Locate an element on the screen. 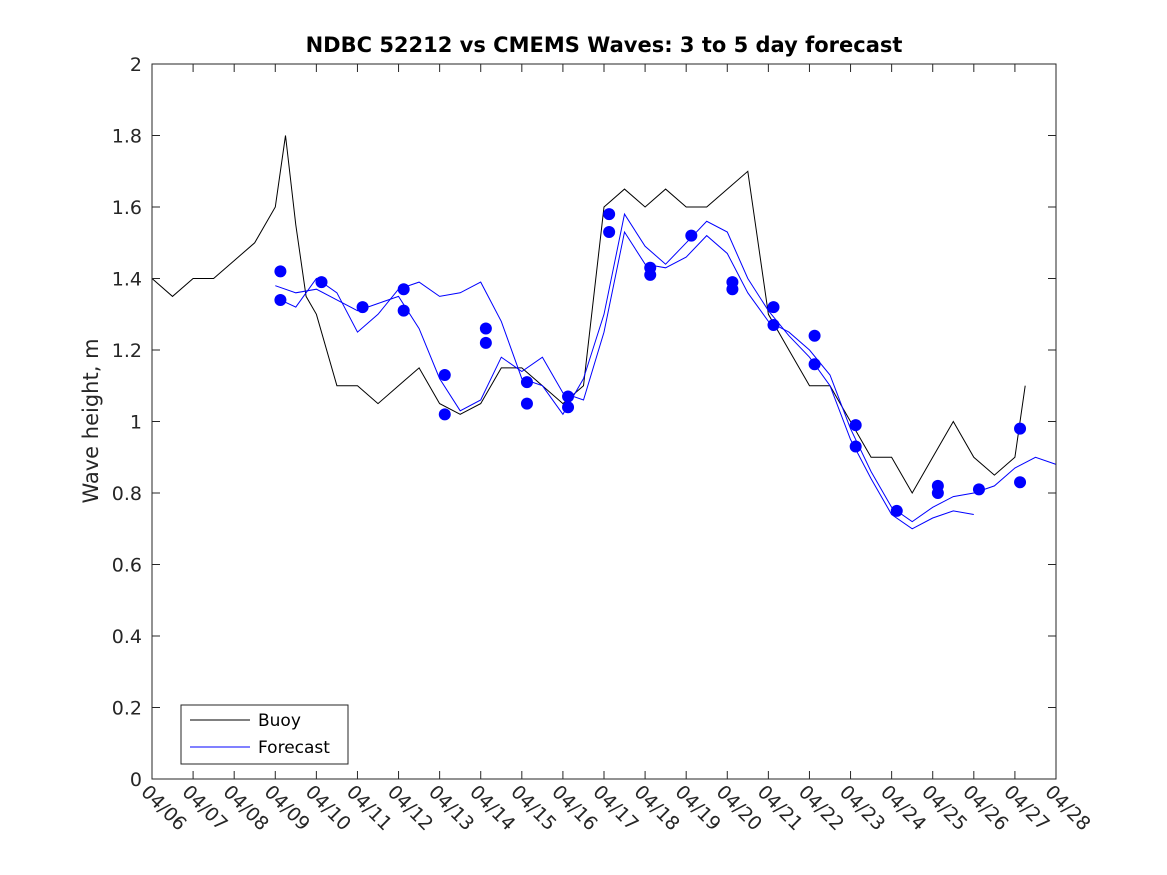  legend-label-buoy: Buoy is located at coordinates (279, 721).